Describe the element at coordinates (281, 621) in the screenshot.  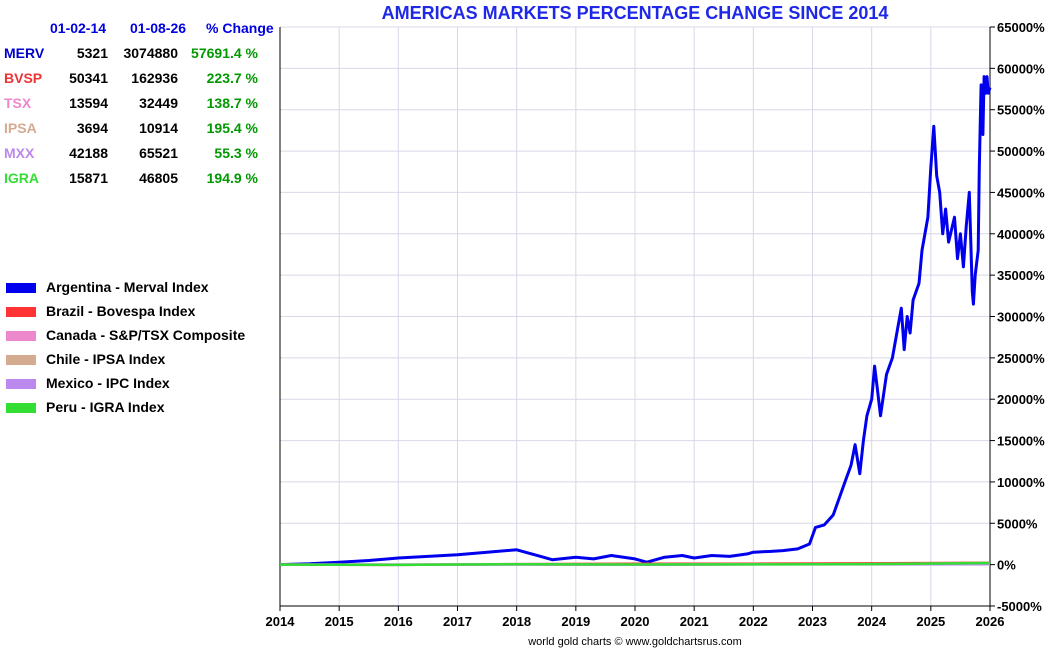
I see `x-tick-label: 2014` at that location.